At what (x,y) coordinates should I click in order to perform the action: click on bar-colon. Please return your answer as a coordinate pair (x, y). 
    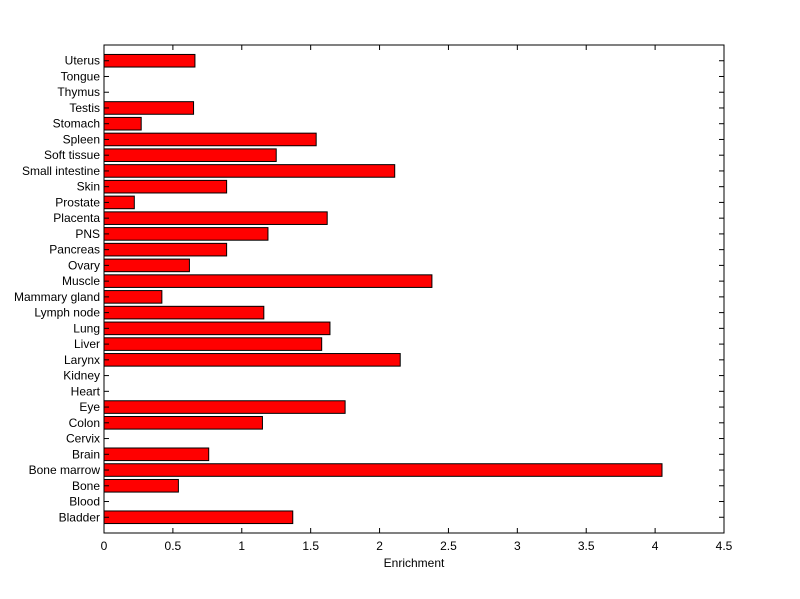
    Looking at the image, I should click on (183, 423).